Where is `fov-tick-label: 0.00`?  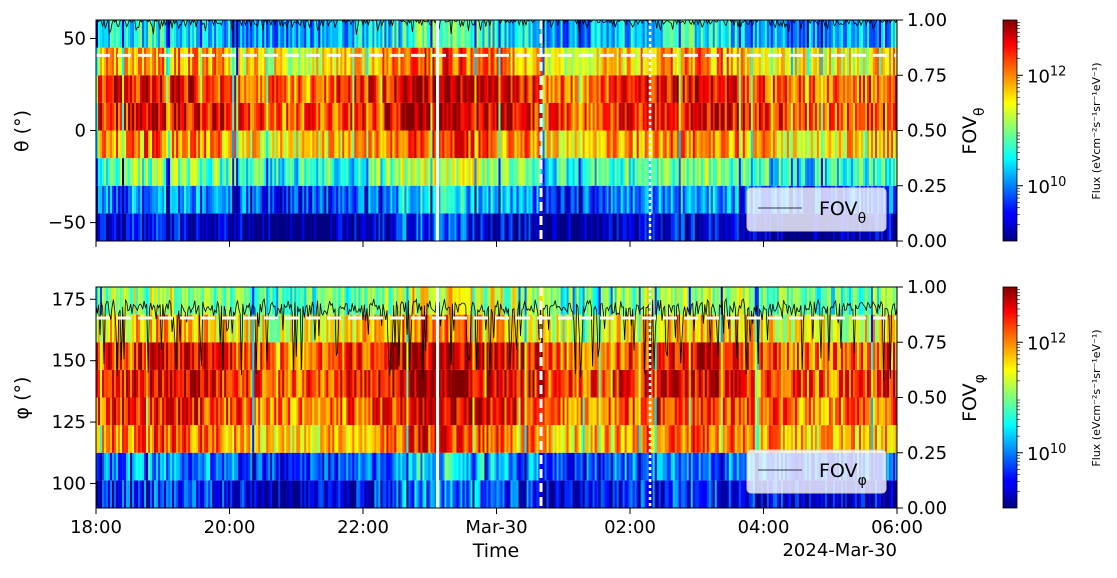
fov-tick-label: 0.00 is located at coordinates (927, 241).